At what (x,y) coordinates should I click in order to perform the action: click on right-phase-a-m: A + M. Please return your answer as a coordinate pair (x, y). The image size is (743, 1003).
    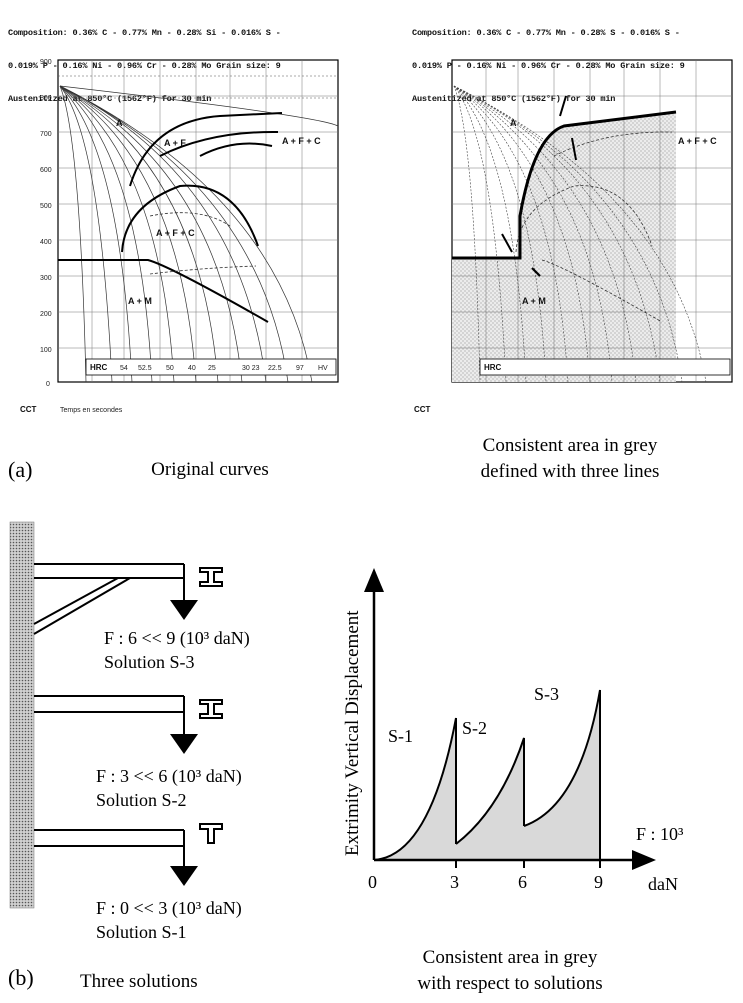
    Looking at the image, I should click on (534, 301).